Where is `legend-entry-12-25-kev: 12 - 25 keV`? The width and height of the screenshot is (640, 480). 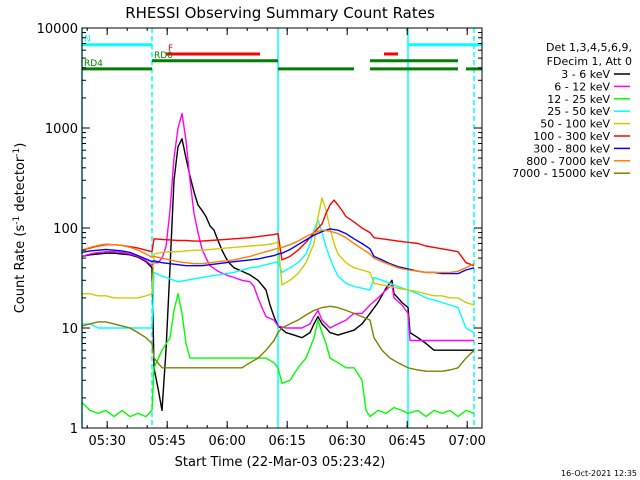 legend-entry-12-25-kev: 12 - 25 keV is located at coordinates (578, 99).